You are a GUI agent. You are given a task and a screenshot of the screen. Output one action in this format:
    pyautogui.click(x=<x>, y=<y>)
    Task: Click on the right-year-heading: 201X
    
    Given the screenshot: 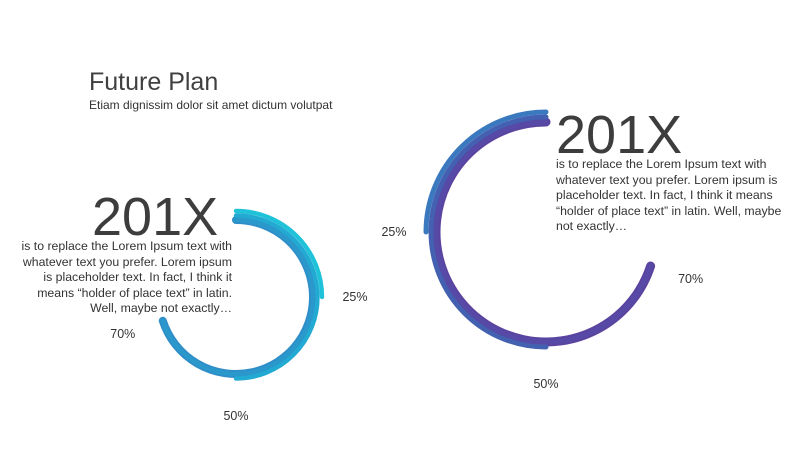 What is the action you would take?
    pyautogui.click(x=619, y=135)
    